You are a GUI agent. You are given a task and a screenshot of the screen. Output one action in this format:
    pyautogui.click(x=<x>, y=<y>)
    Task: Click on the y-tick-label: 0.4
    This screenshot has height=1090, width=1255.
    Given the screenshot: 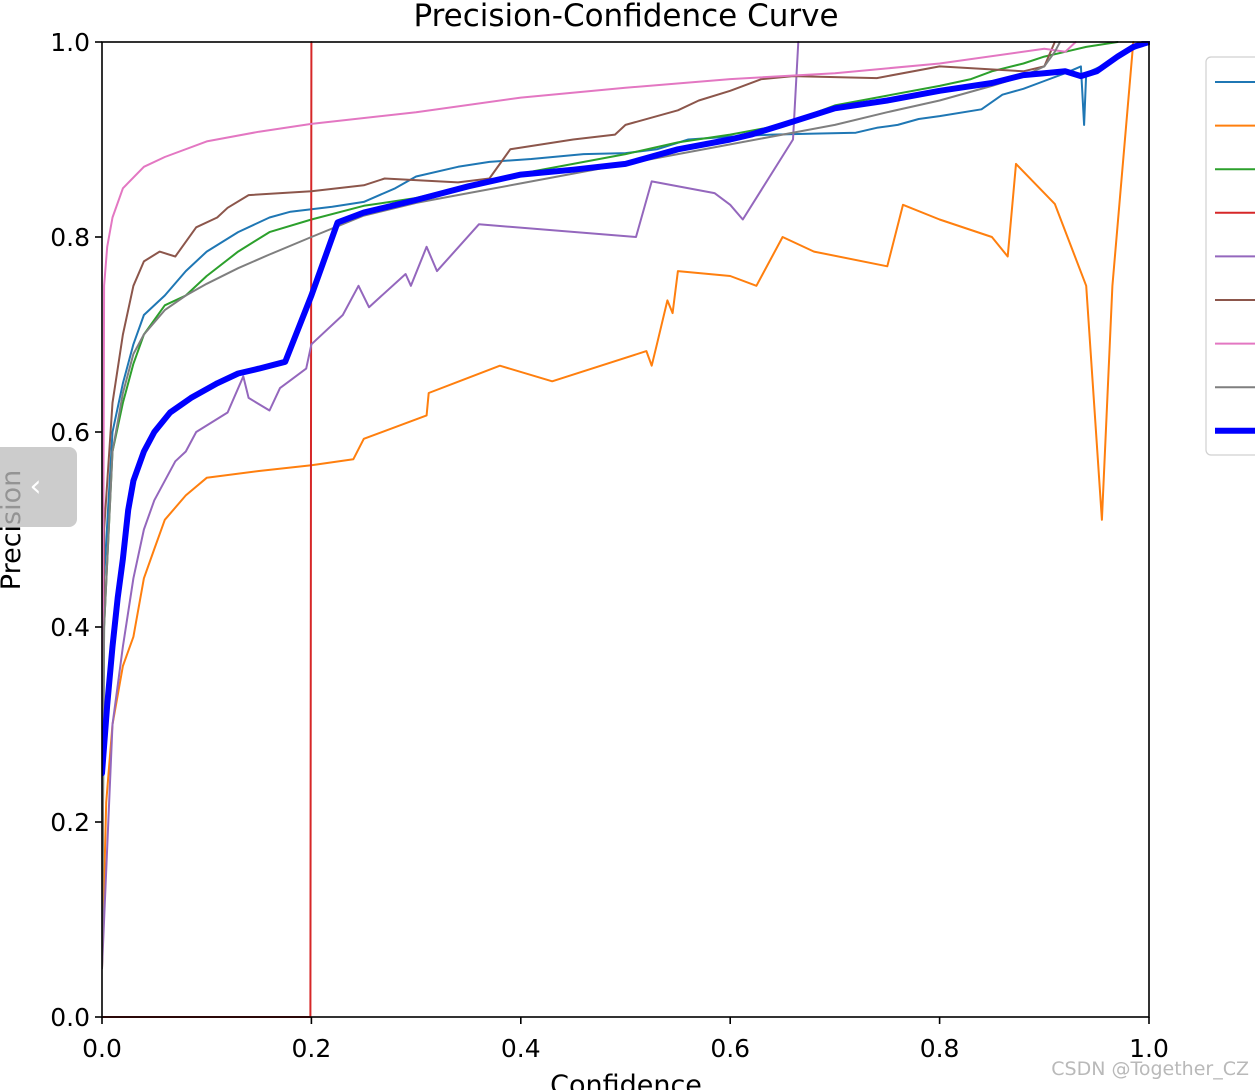 What is the action you would take?
    pyautogui.click(x=70, y=627)
    